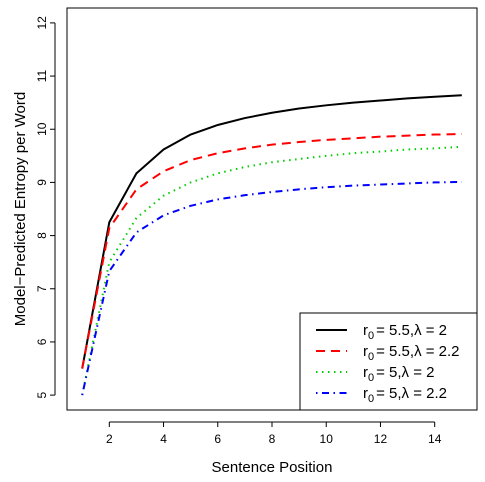  I want to click on x-tick-label: 10, so click(327, 439).